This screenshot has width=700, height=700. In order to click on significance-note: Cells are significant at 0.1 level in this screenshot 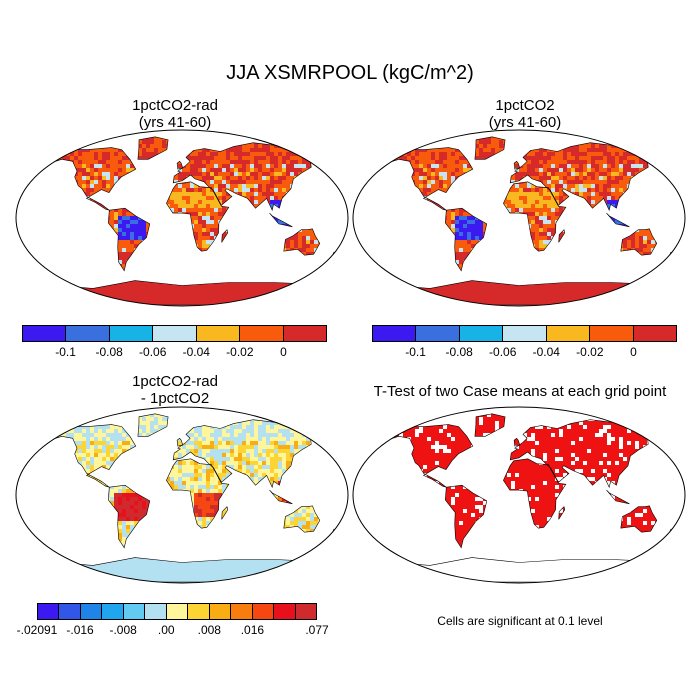, I will do `click(520, 621)`.